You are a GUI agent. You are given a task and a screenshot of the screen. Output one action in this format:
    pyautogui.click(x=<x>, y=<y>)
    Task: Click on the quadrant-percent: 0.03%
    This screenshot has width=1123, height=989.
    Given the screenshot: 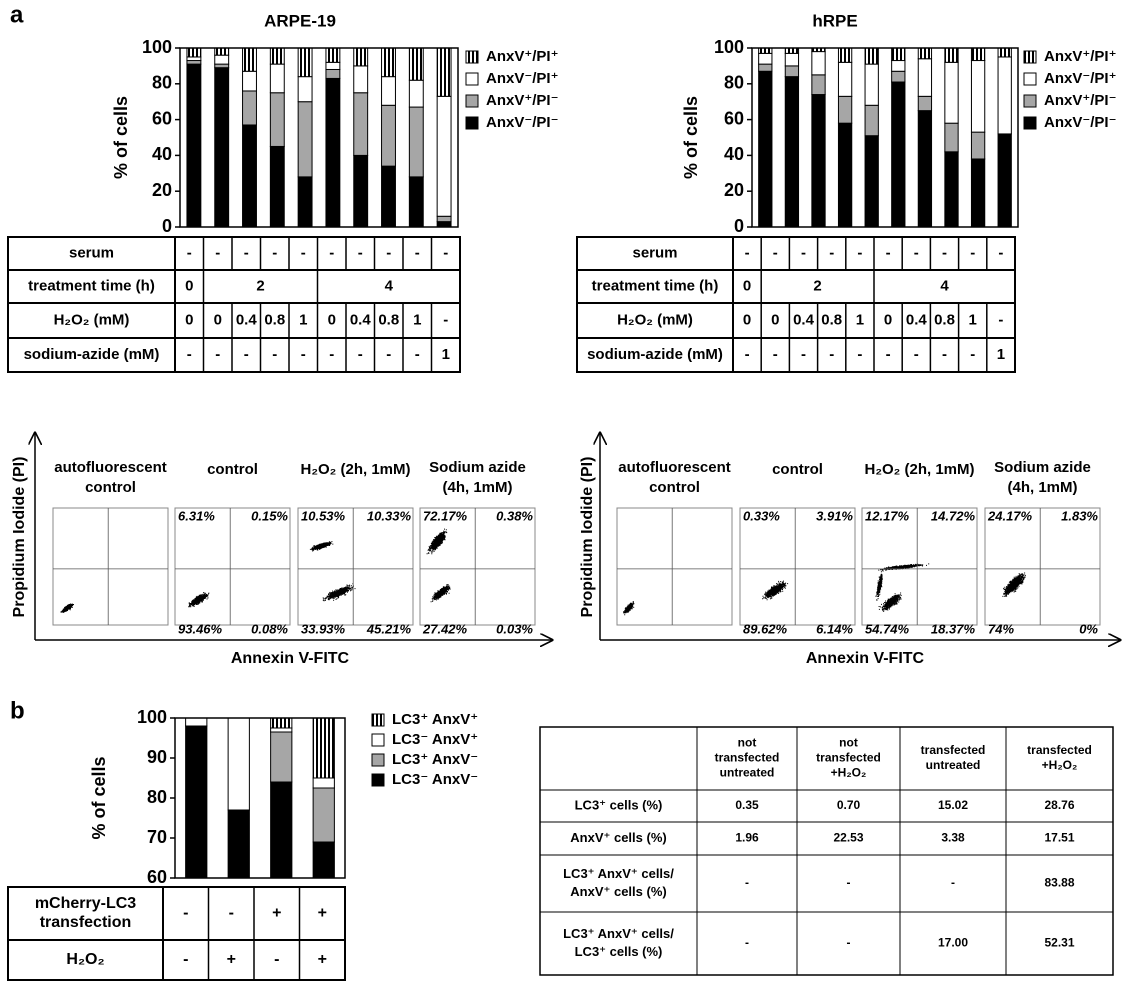 What is the action you would take?
    pyautogui.click(x=514, y=628)
    